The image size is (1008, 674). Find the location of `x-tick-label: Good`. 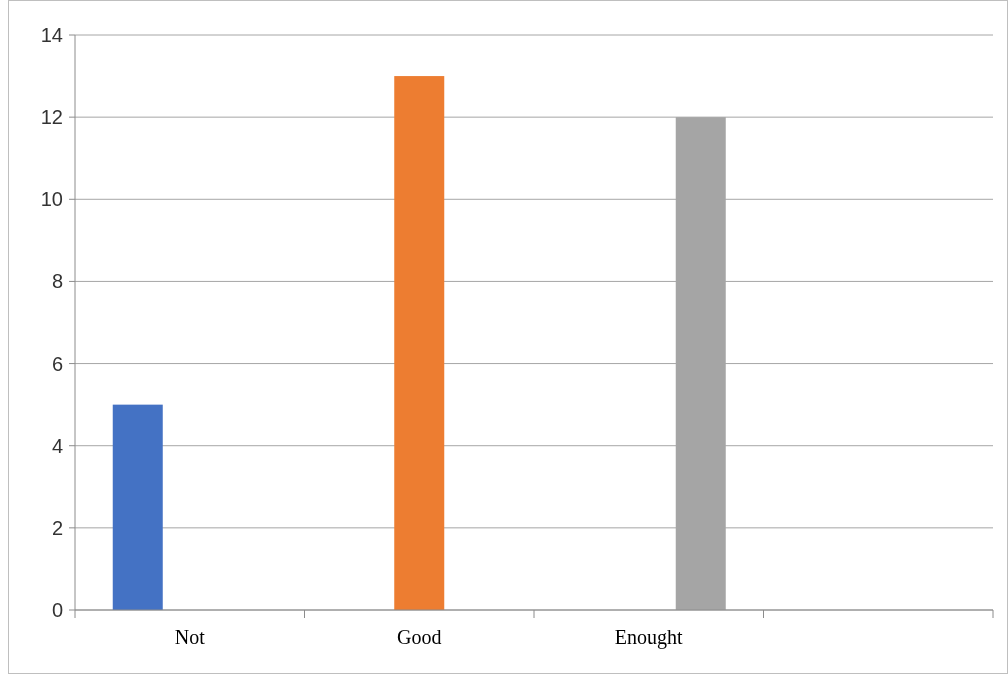

x-tick-label: Good is located at coordinates (419, 637).